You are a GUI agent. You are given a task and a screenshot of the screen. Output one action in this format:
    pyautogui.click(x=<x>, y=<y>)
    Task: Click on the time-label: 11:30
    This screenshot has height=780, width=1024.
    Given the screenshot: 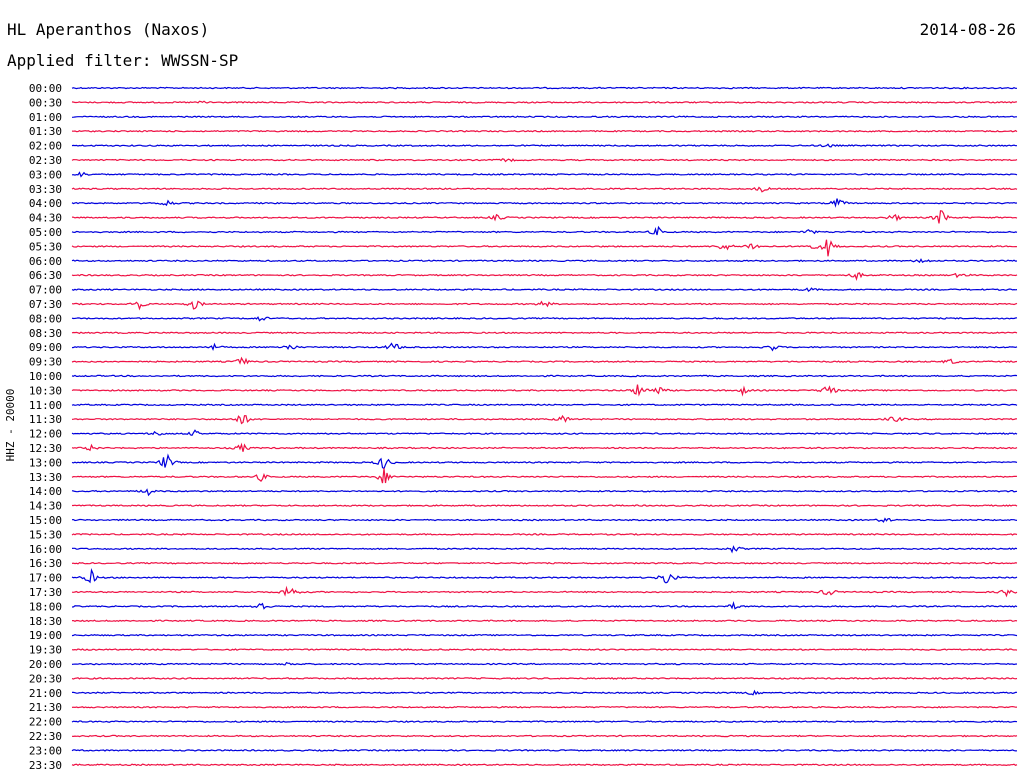 What is the action you would take?
    pyautogui.click(x=45, y=419)
    